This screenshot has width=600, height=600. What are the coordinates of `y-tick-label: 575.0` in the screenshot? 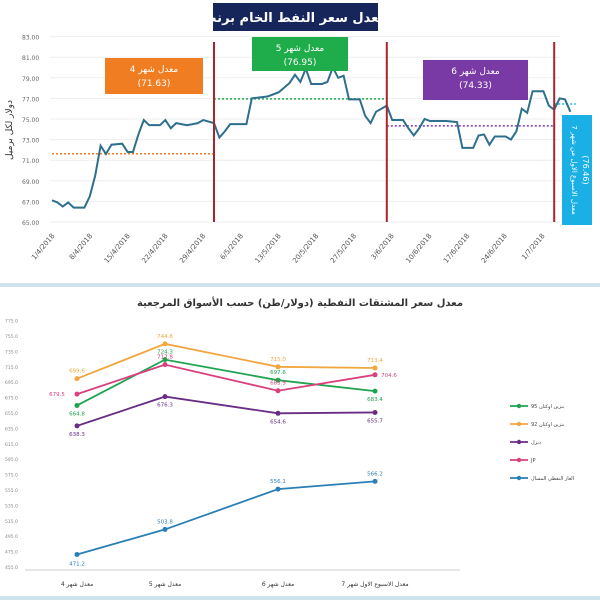 It's located at (11, 476).